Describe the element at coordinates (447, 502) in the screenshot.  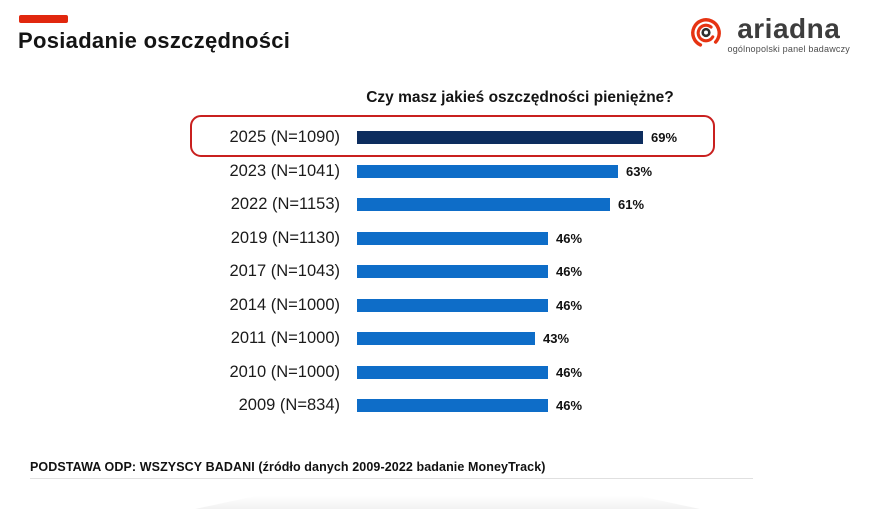
I see `bottom-shadow` at that location.